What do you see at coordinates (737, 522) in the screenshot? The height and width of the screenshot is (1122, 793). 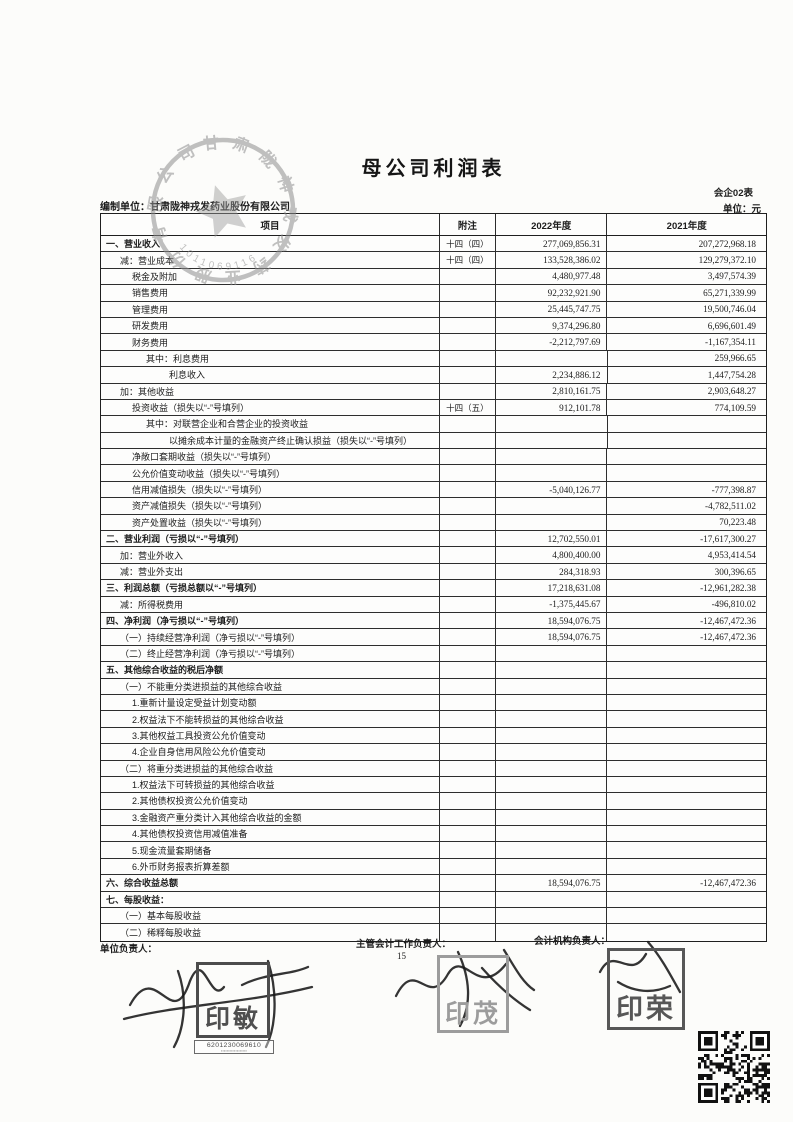 I see `row-2021-value: 70,223.48` at bounding box center [737, 522].